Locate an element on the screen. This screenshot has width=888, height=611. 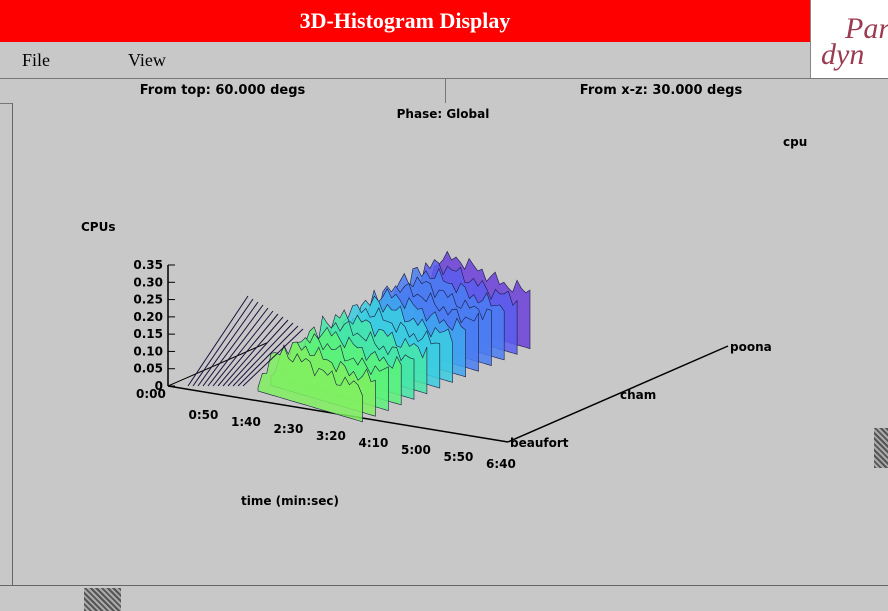
x-tick-label: 3:20 is located at coordinates (331, 436).